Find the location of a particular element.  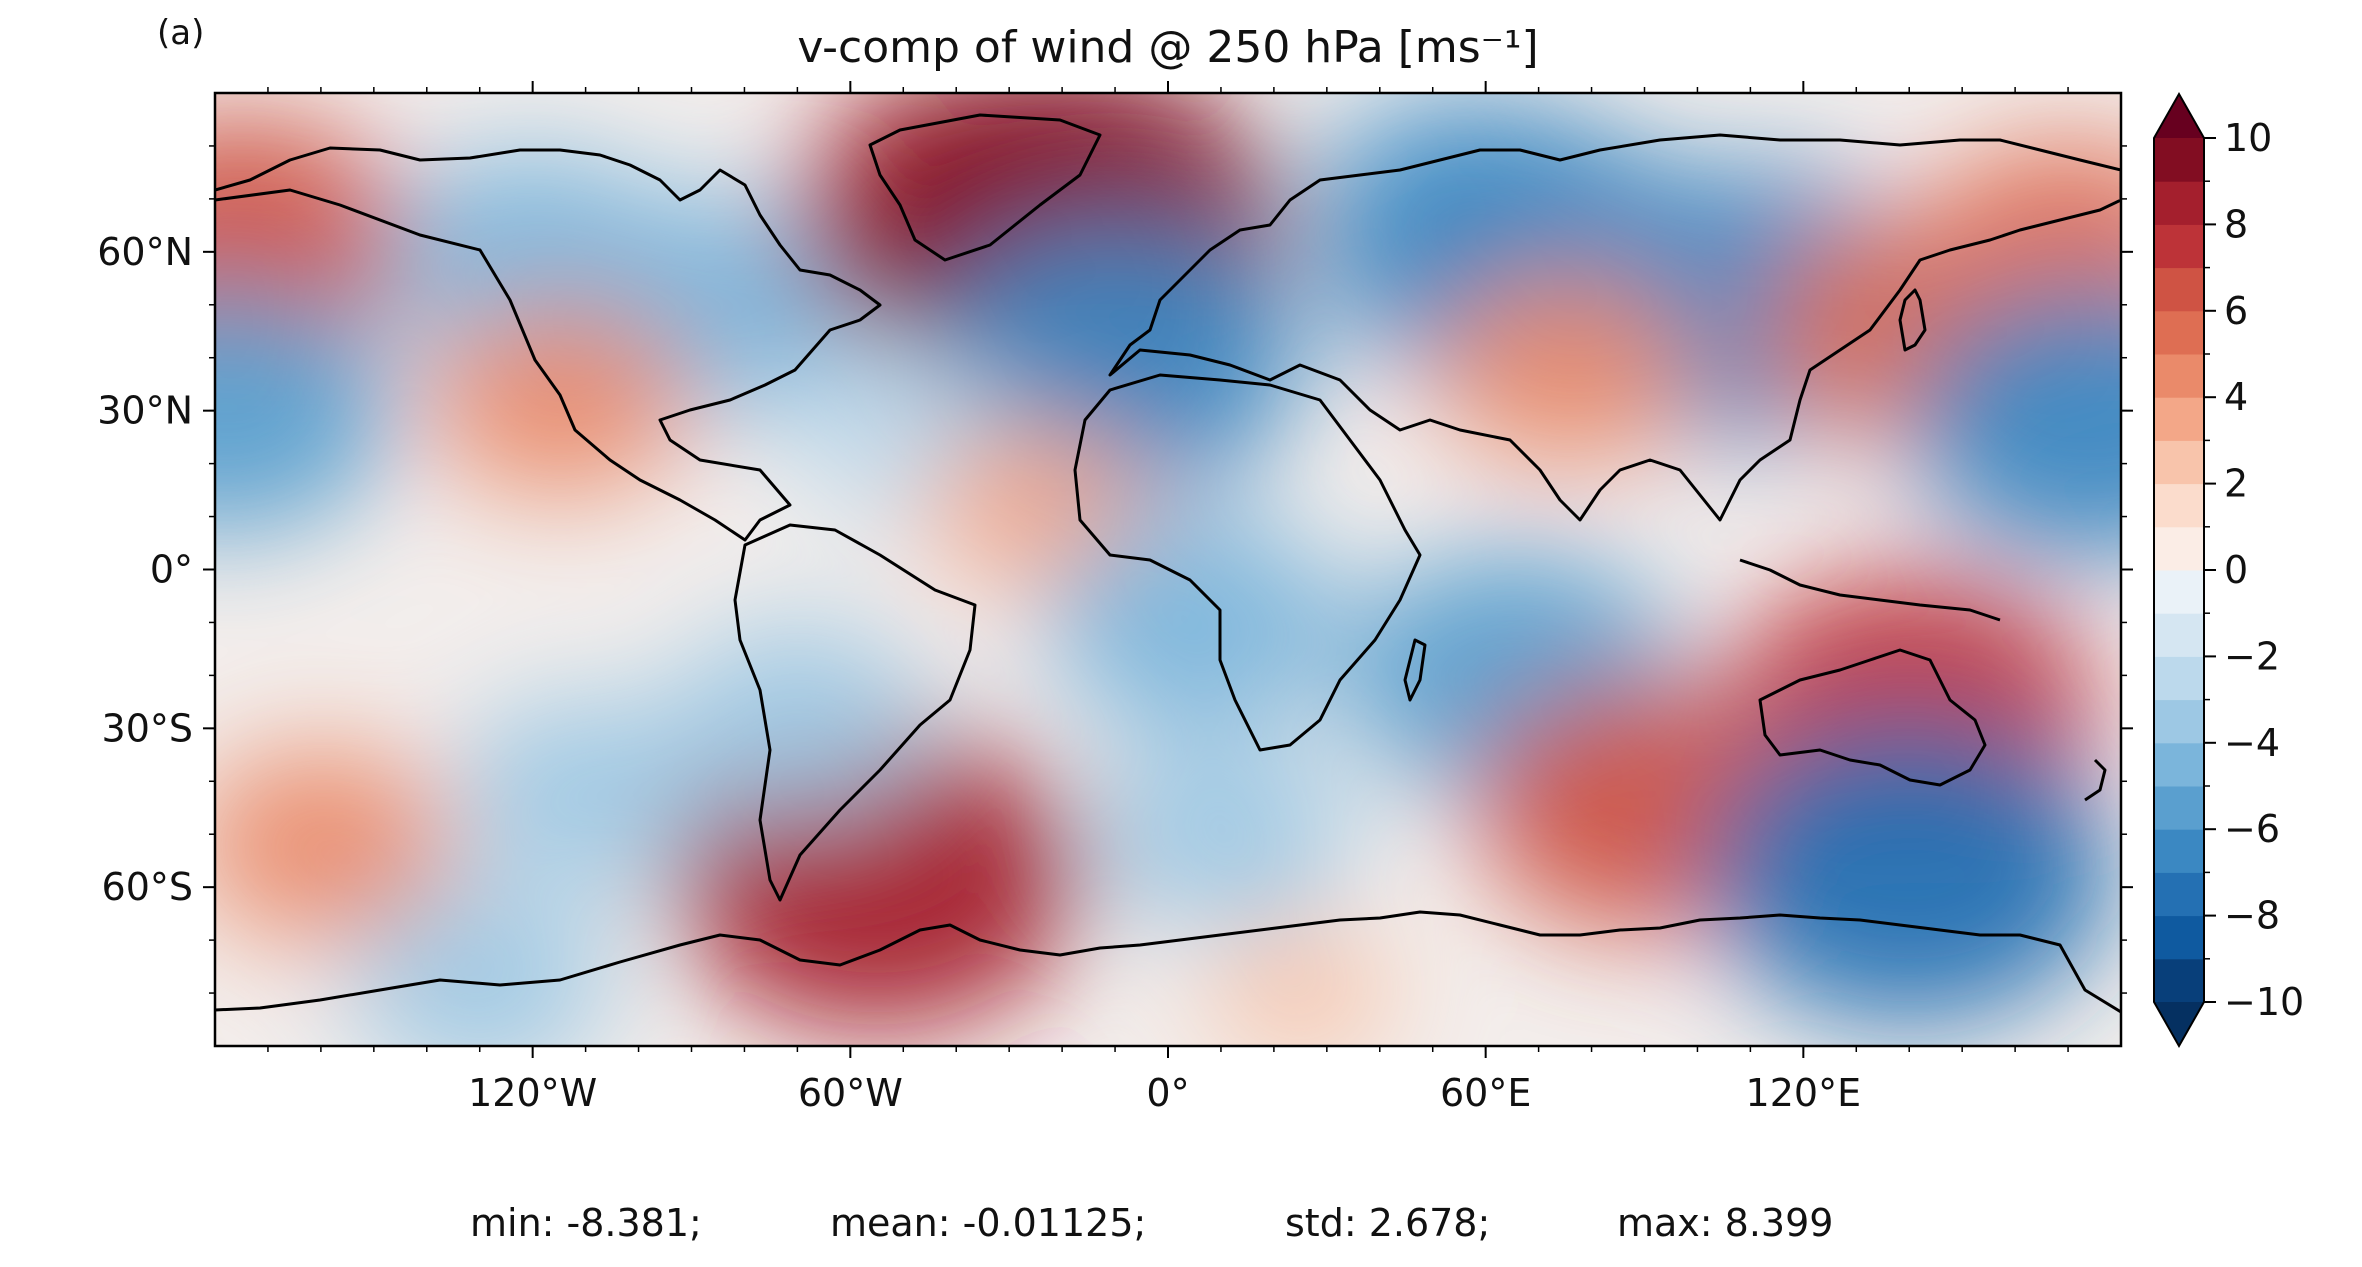

colorbar-tick-label-10: −10 is located at coordinates (2264, 1002).